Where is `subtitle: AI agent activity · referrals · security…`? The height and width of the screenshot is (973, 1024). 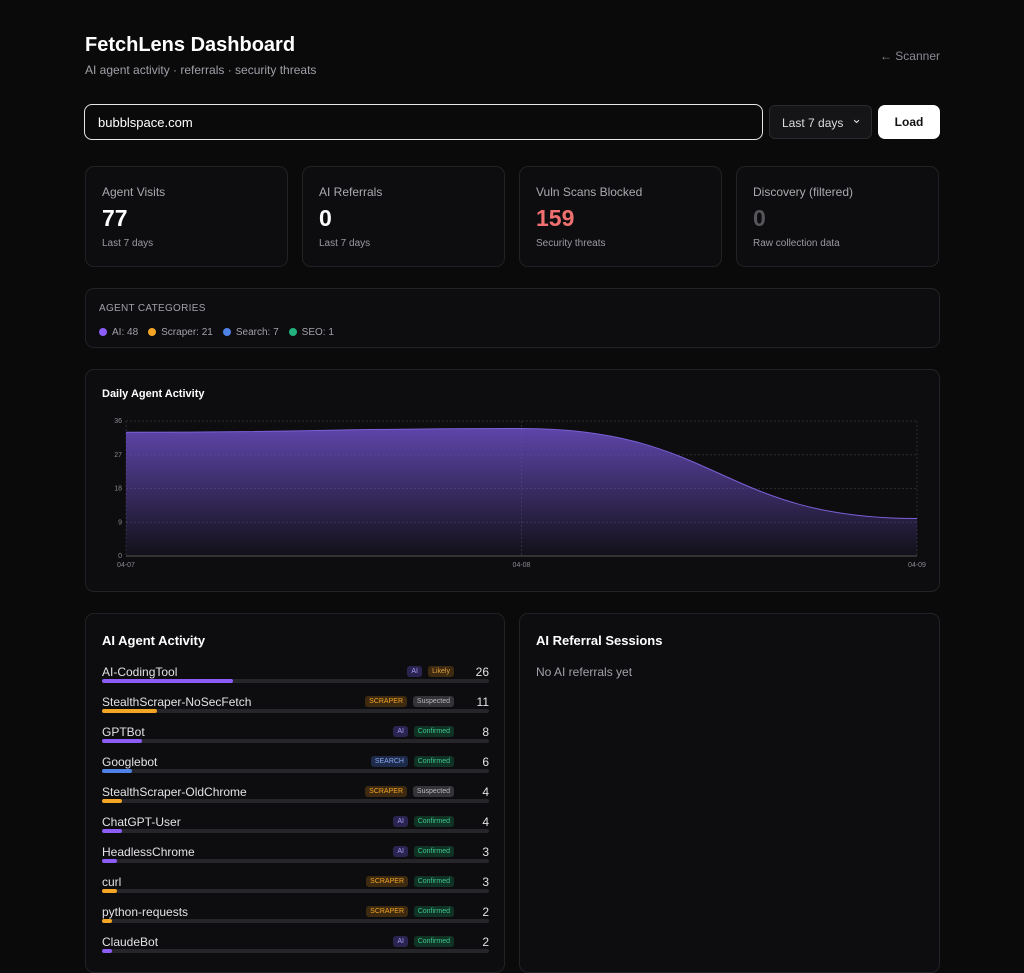 subtitle: AI agent activity · referrals · security… is located at coordinates (201, 70).